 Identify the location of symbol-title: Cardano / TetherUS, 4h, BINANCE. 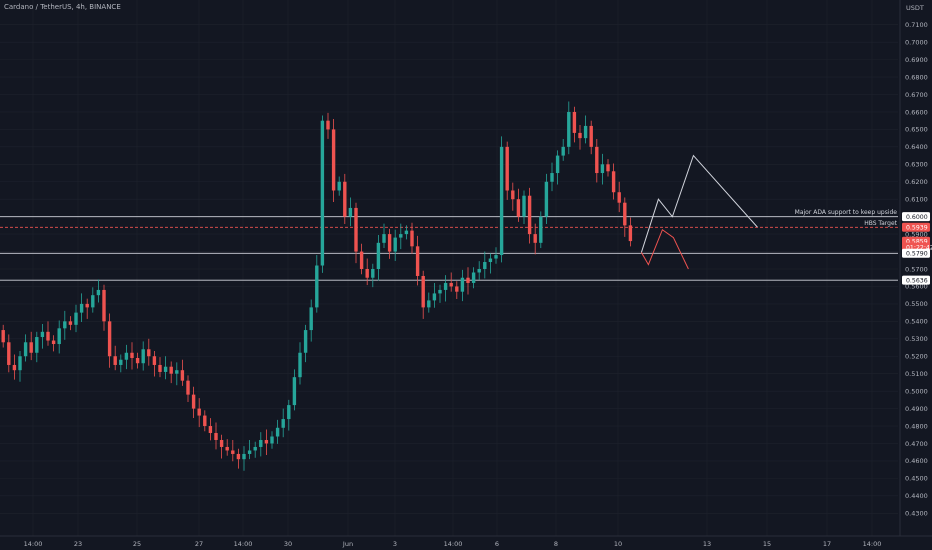
(62, 7).